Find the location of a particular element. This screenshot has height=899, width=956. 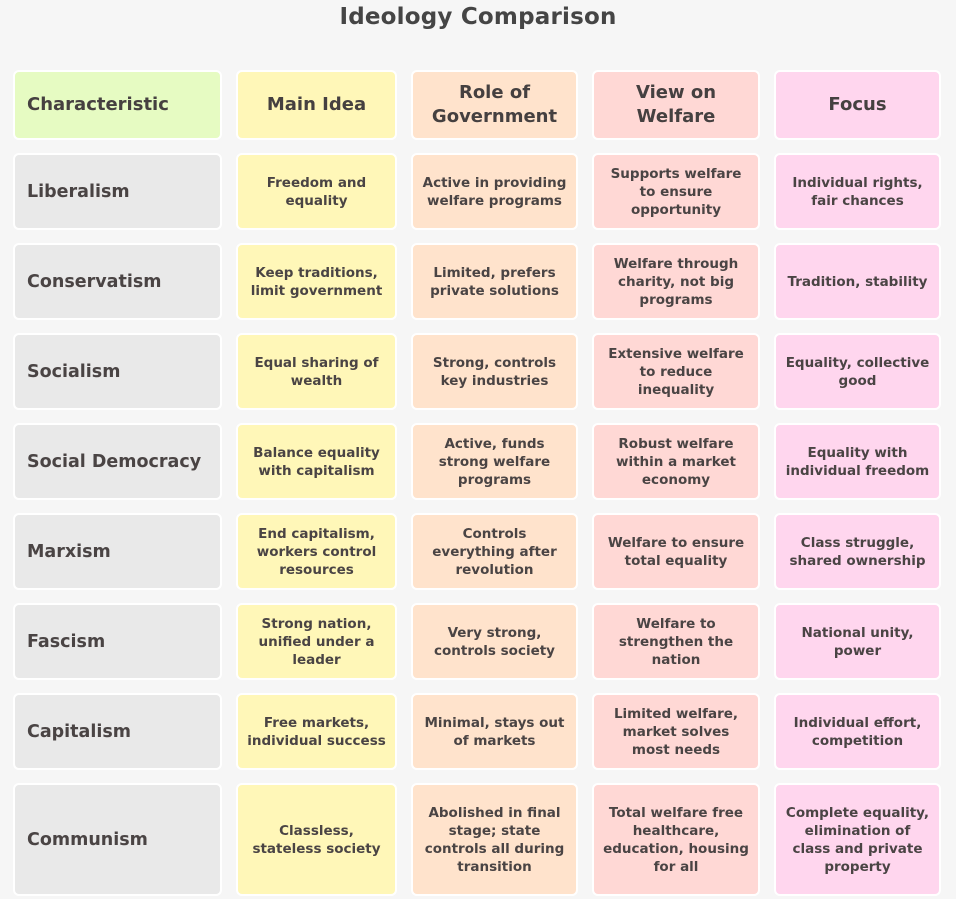

page-title: Ideology Comparison is located at coordinates (478, 17).